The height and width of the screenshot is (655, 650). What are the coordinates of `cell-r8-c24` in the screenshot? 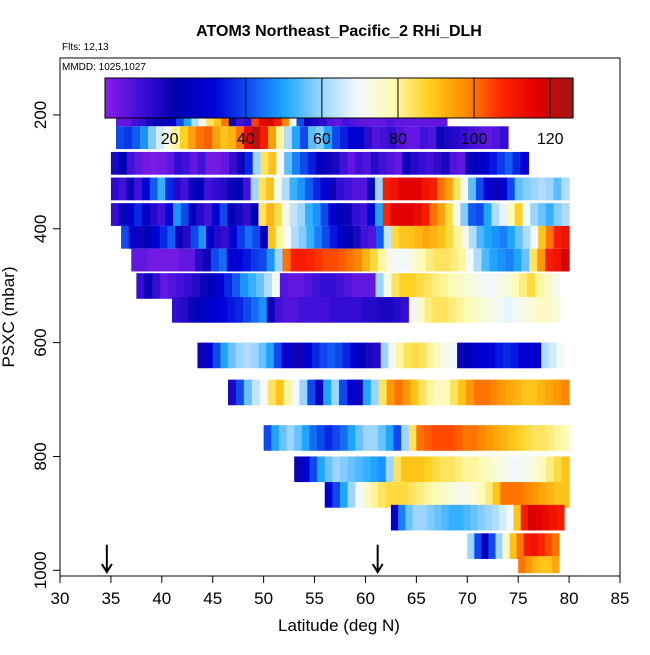 It's located at (366, 310).